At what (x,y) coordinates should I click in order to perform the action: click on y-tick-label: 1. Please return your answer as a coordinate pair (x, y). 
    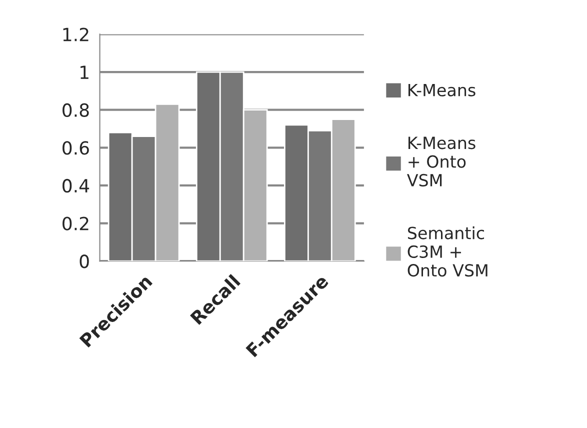
    Looking at the image, I should click on (84, 72).